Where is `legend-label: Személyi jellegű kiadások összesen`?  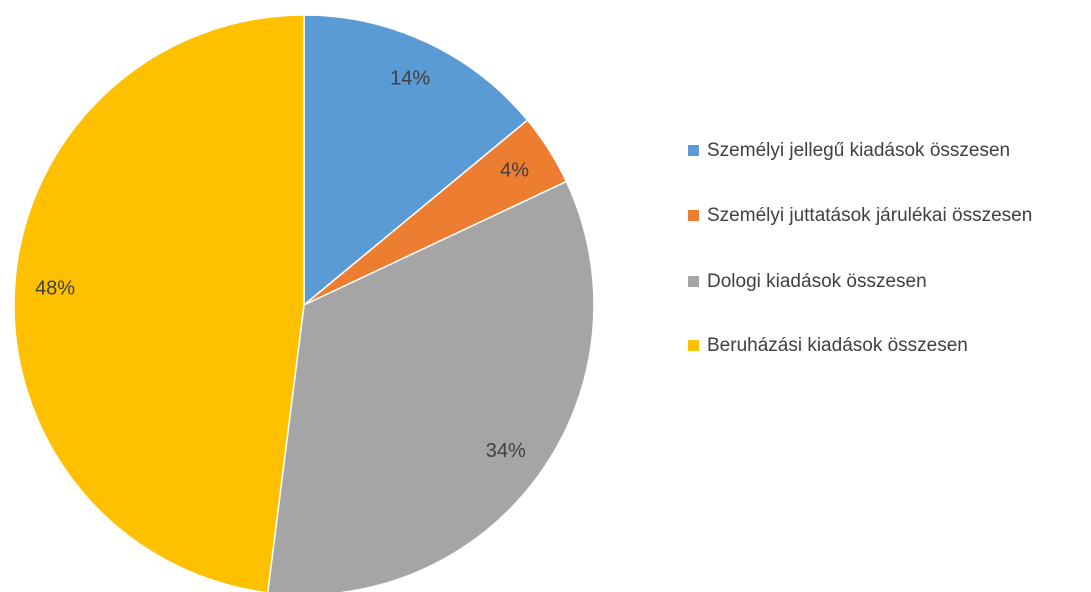 legend-label: Személyi jellegű kiadások összesen is located at coordinates (859, 150).